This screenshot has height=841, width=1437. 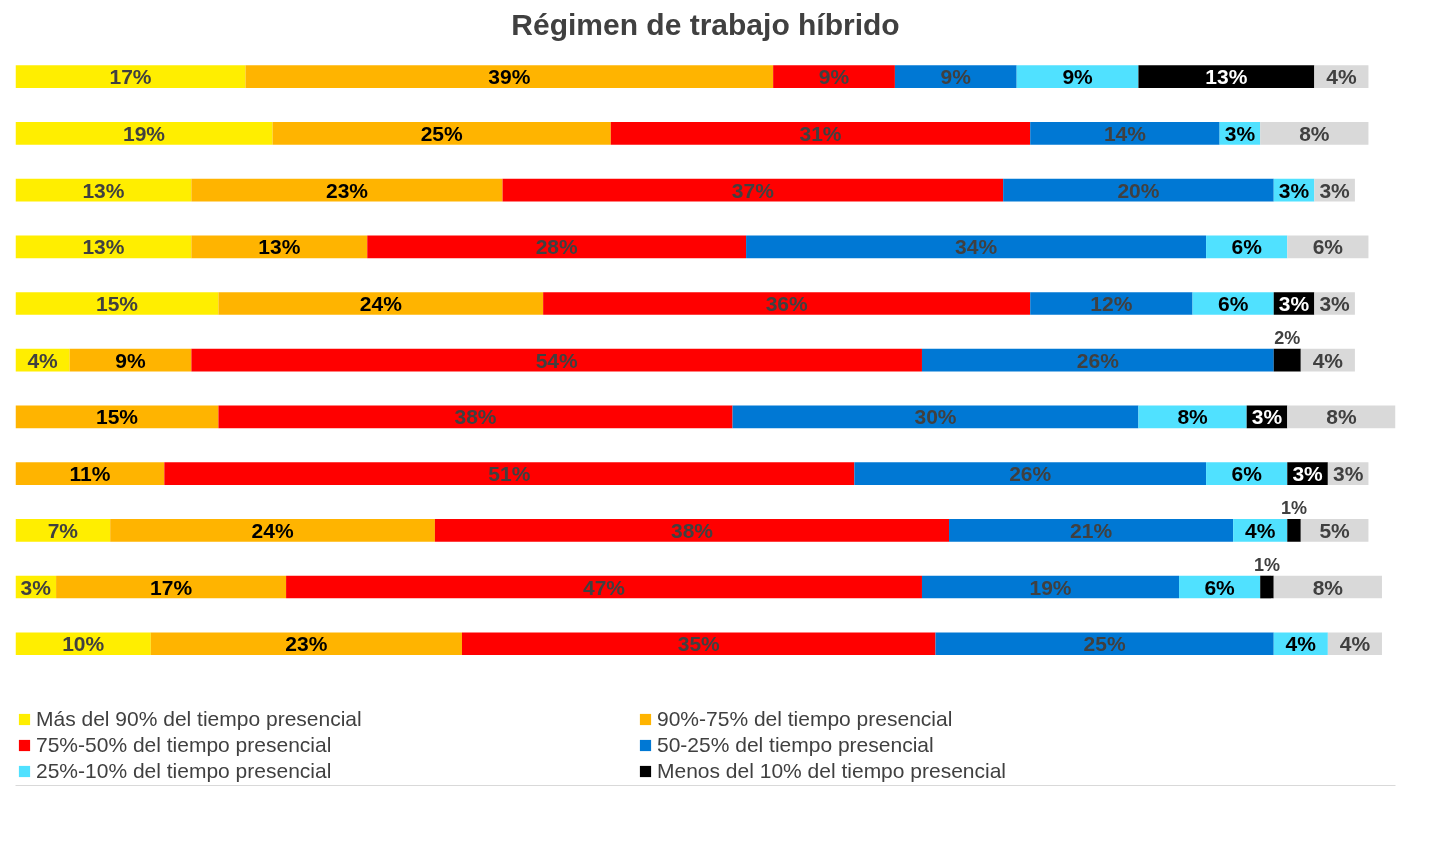 I want to click on data-label: 5%, so click(x=1335, y=530).